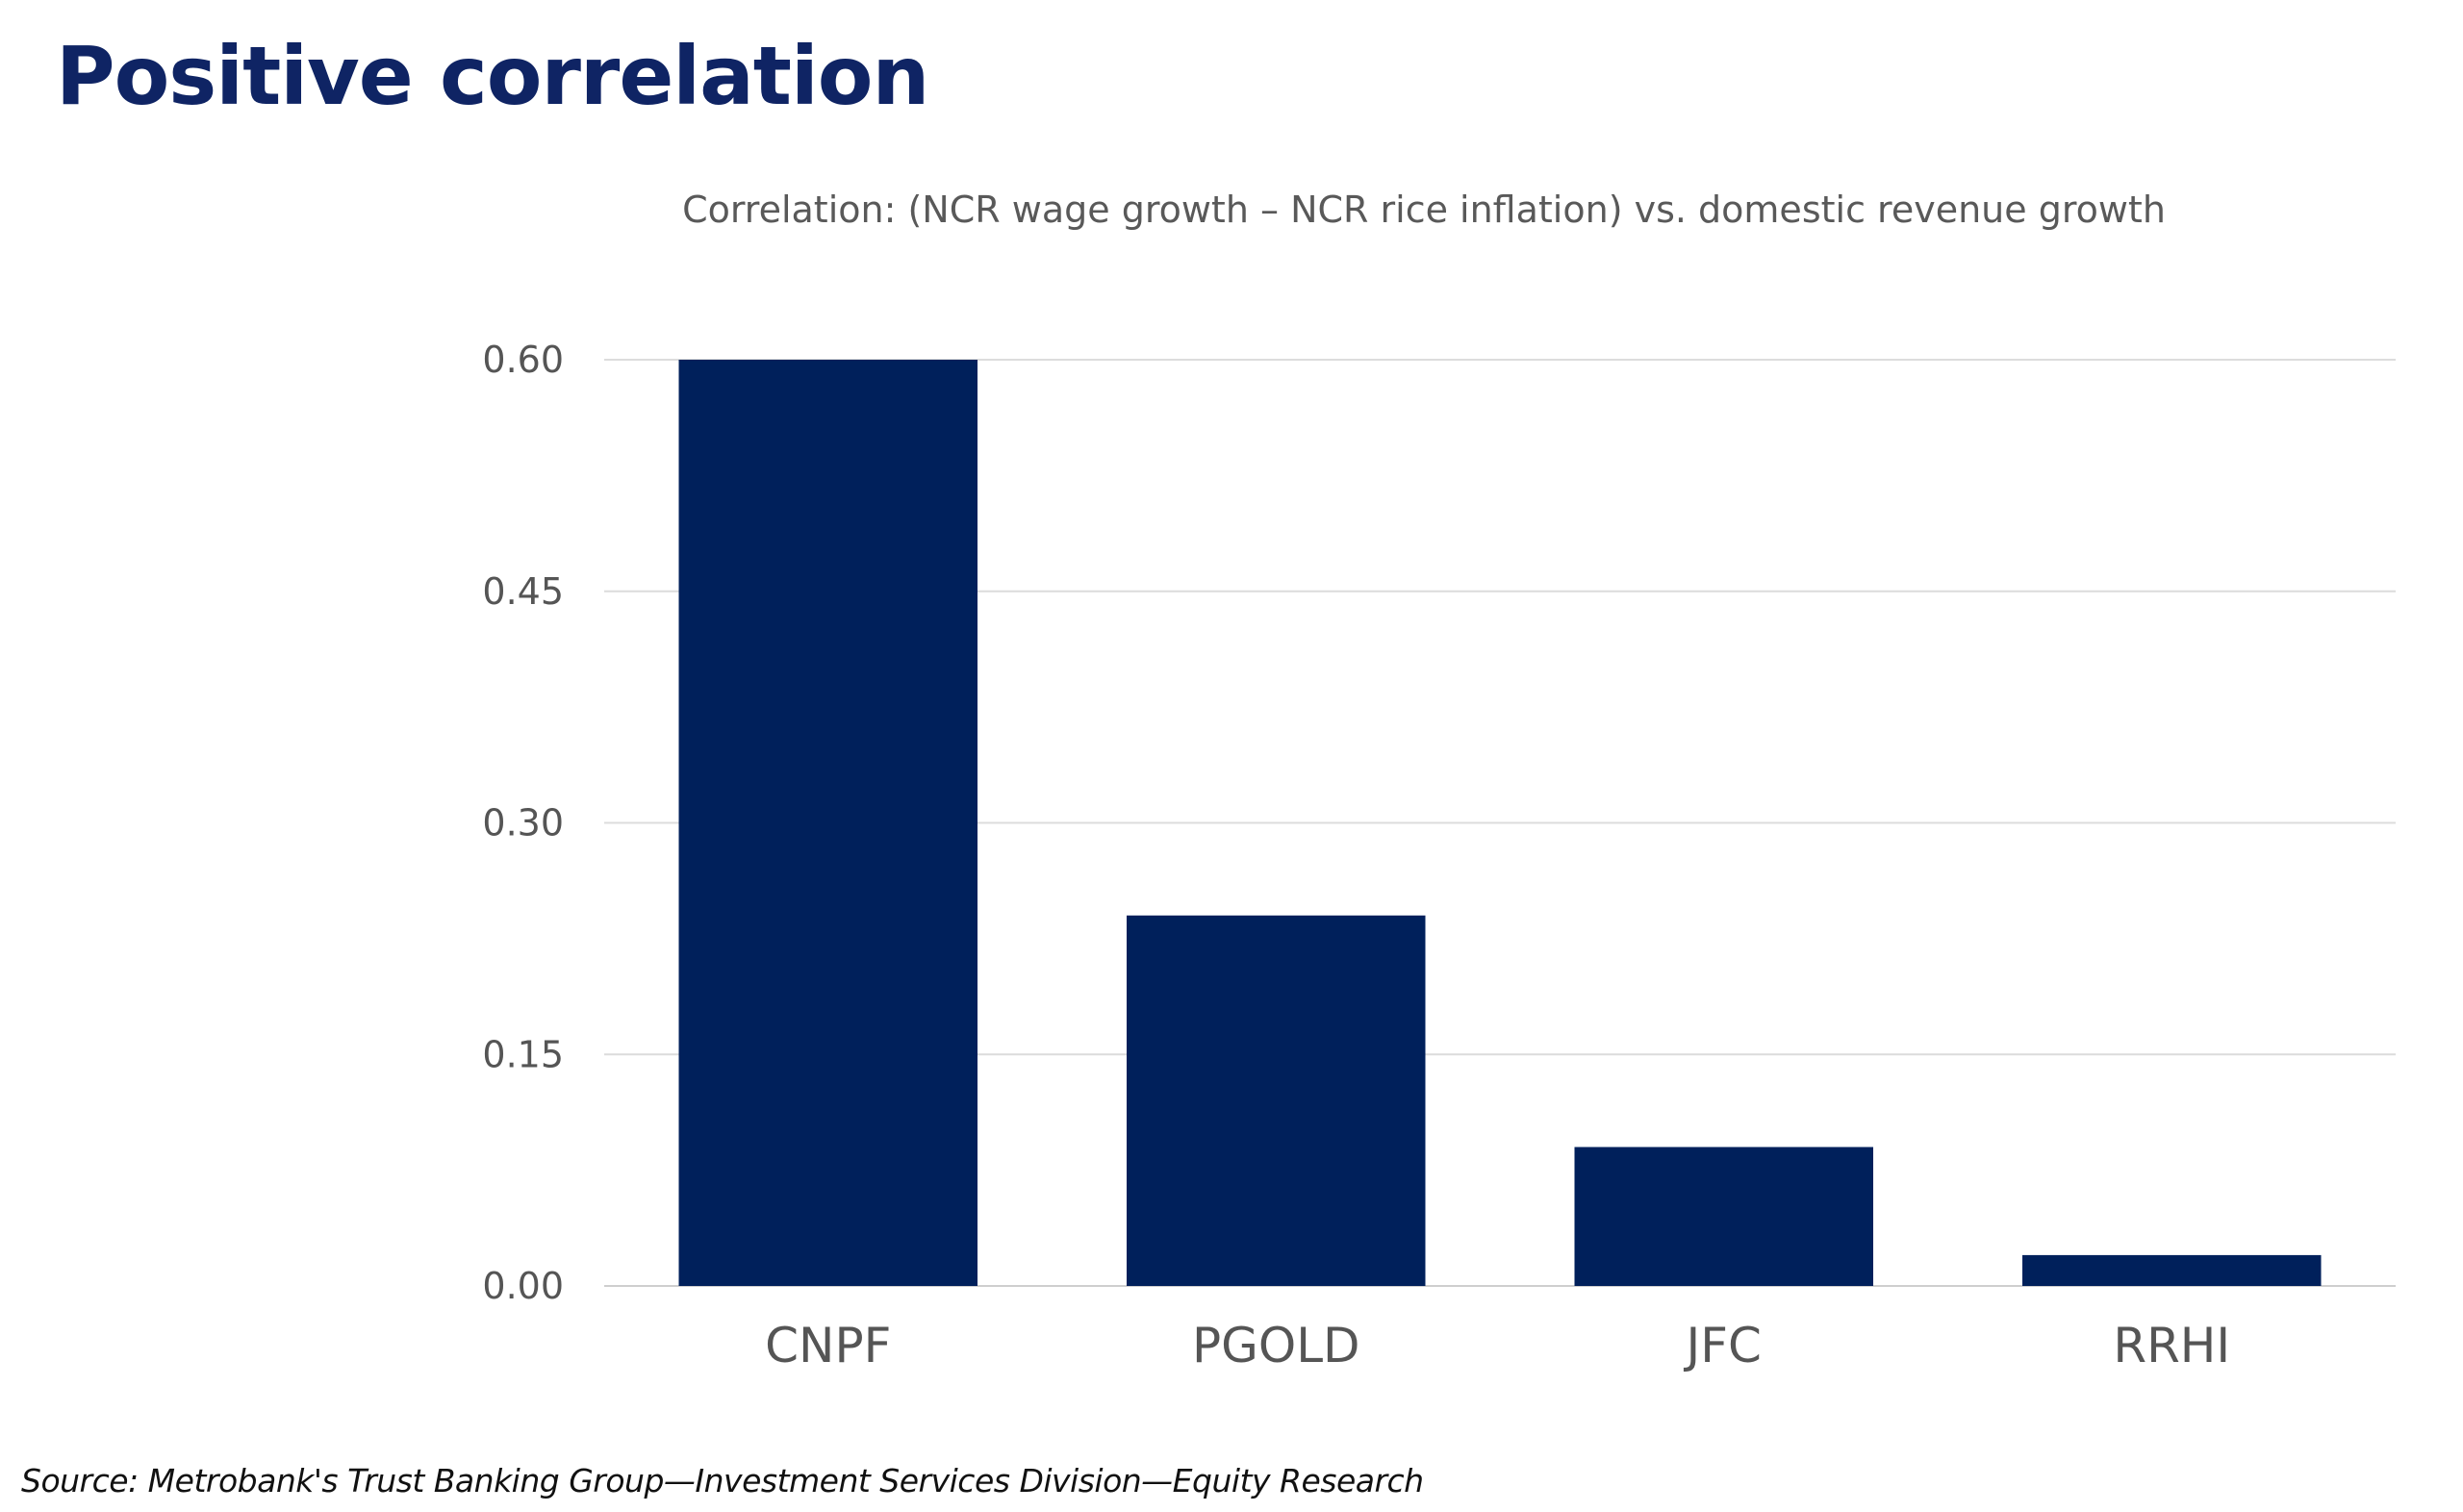 The width and height of the screenshot is (2463, 1512). I want to click on y-axis-ticks: 0.00 0.15 0.30 0.45 0.60, so click(523, 823).